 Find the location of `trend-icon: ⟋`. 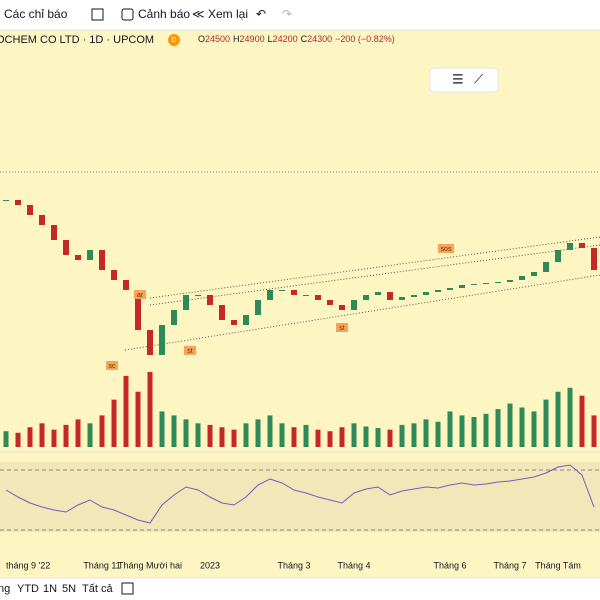

trend-icon: ⟋ is located at coordinates (479, 78).